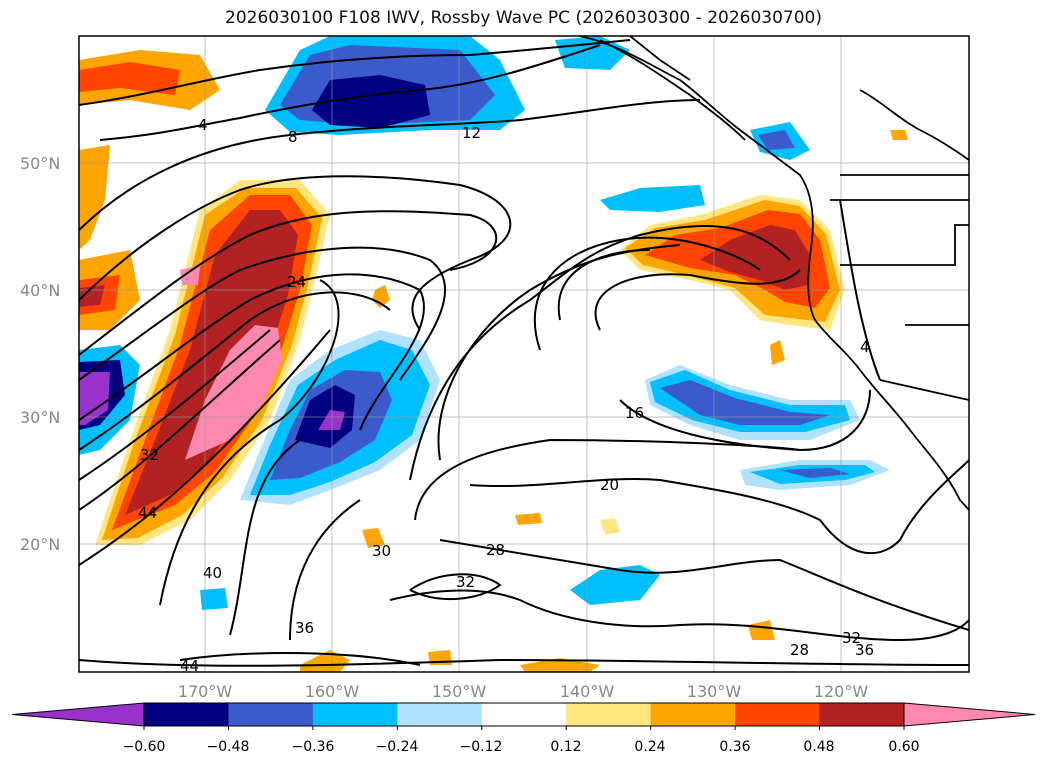 The width and height of the screenshot is (1047, 765). I want to click on colorbar-tick-label: 0.12, so click(565, 747).